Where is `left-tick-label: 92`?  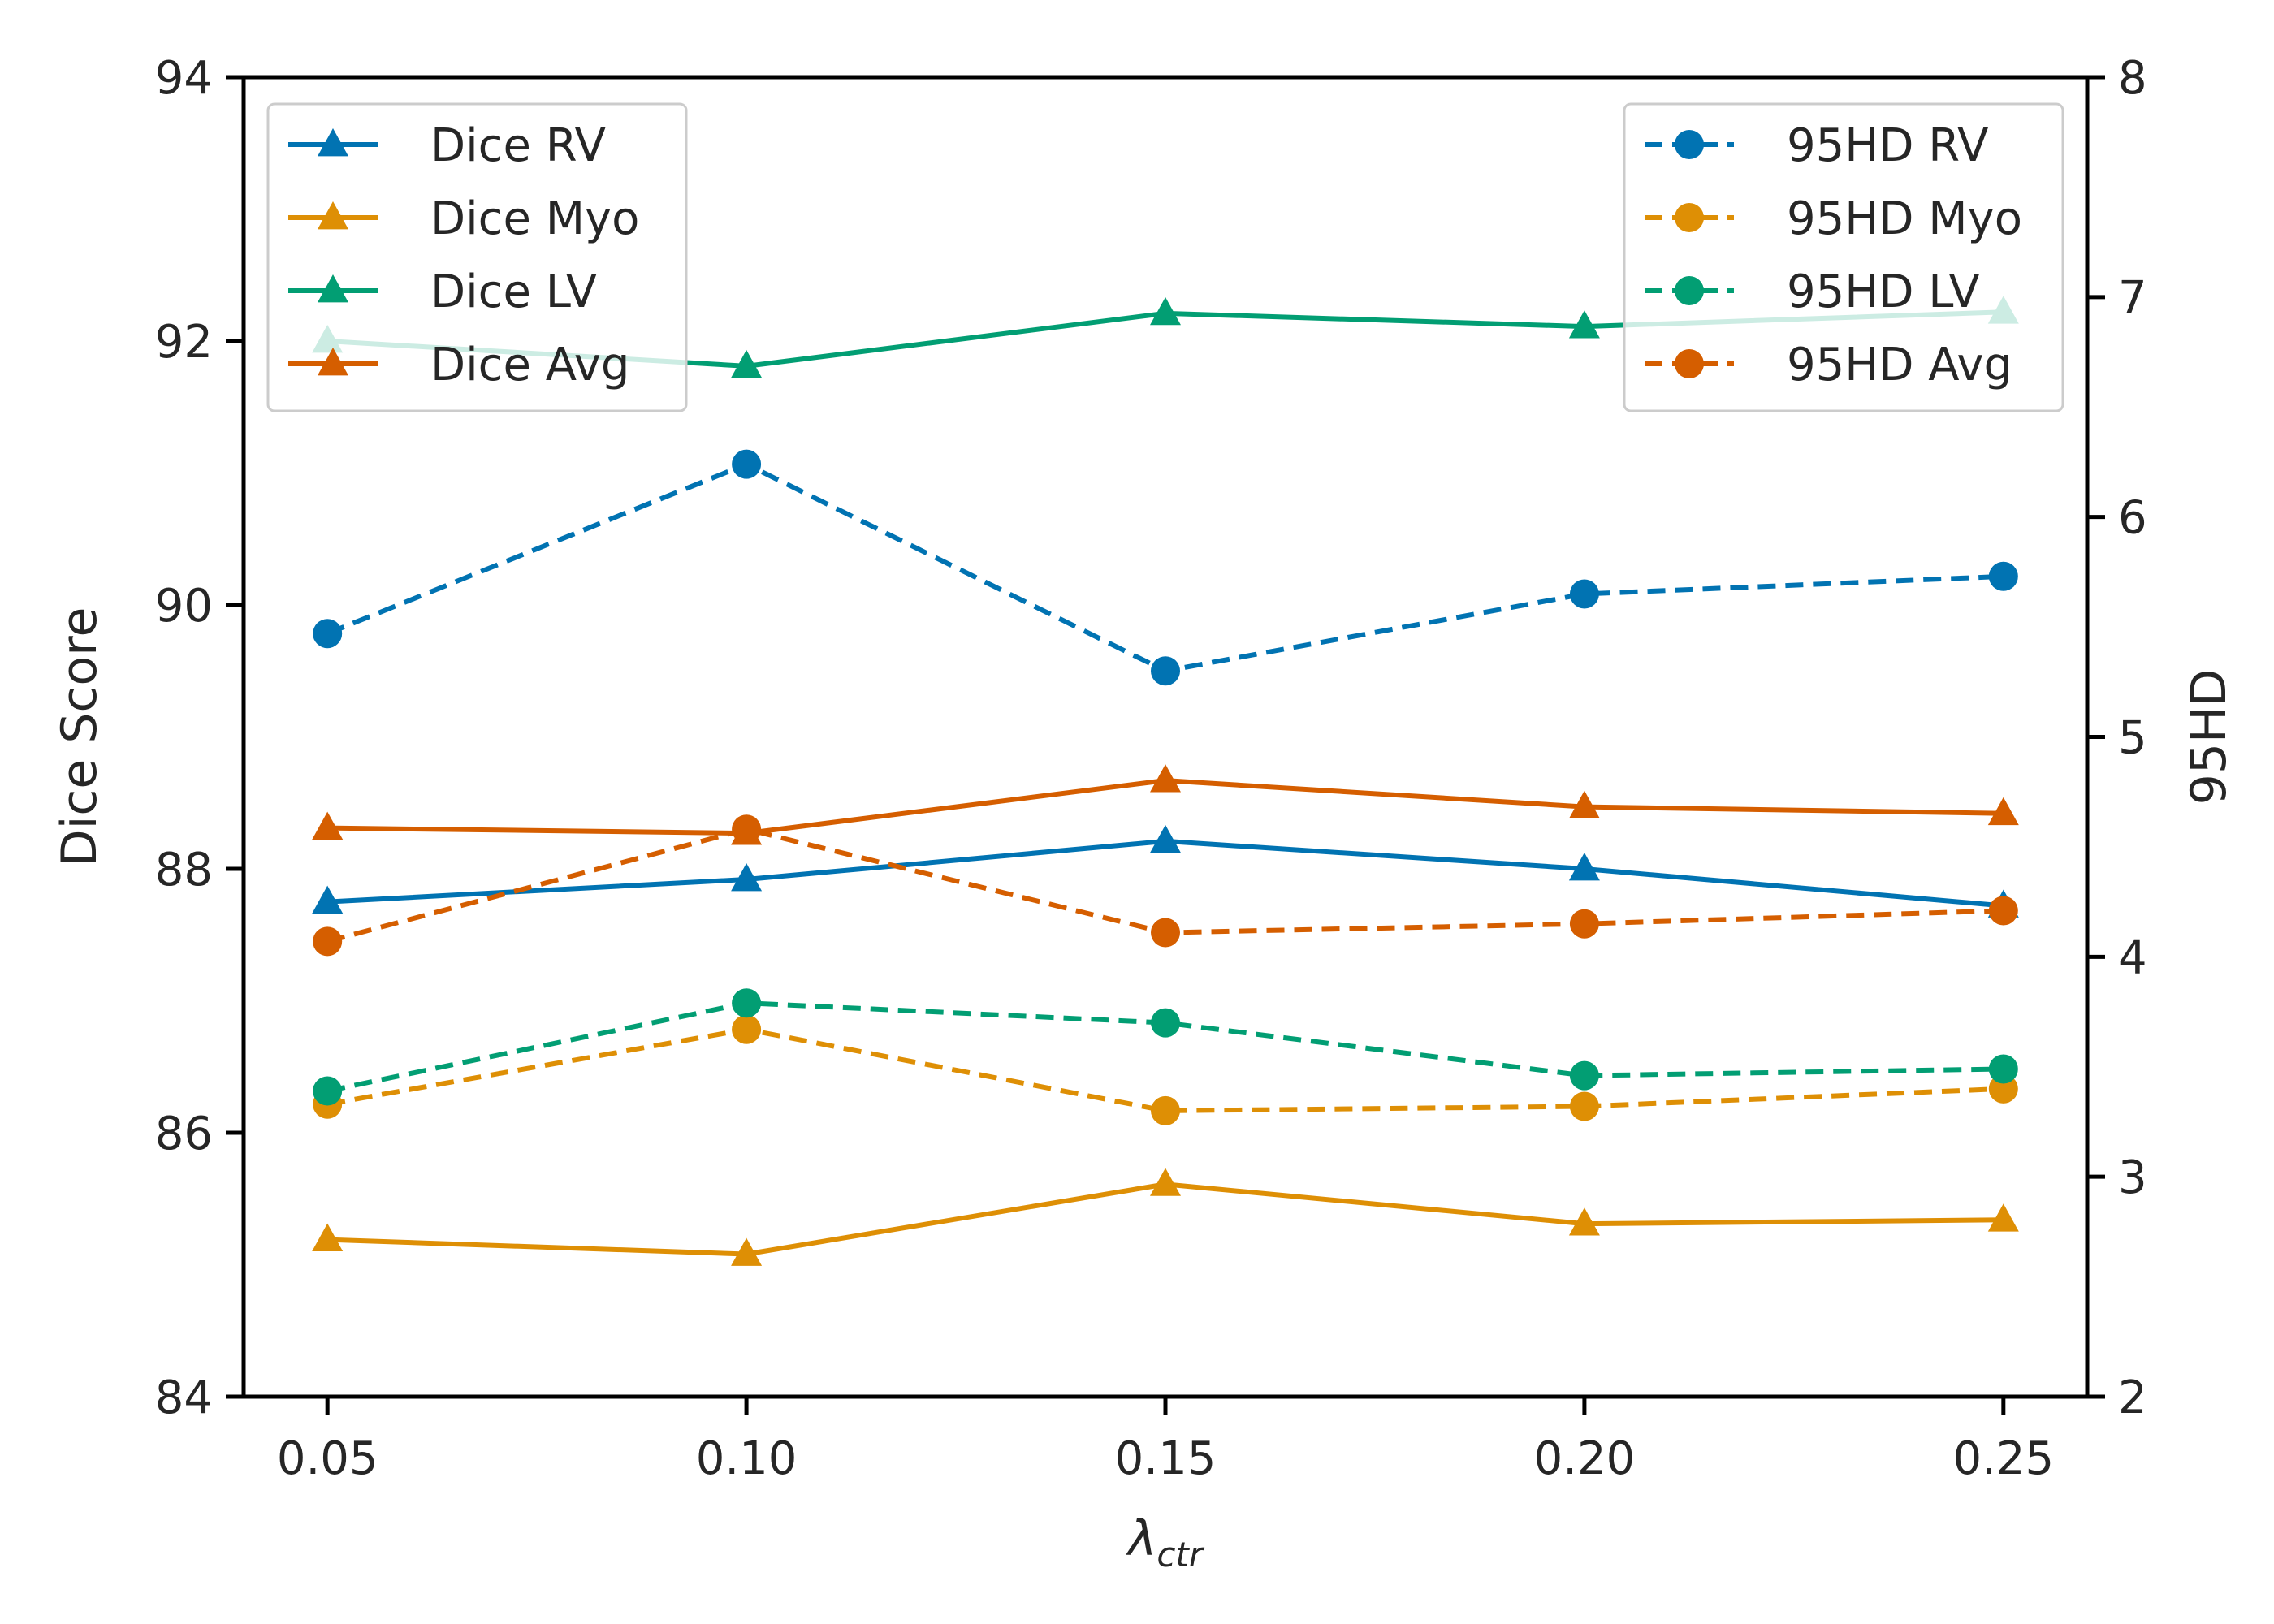 left-tick-label: 92 is located at coordinates (184, 342).